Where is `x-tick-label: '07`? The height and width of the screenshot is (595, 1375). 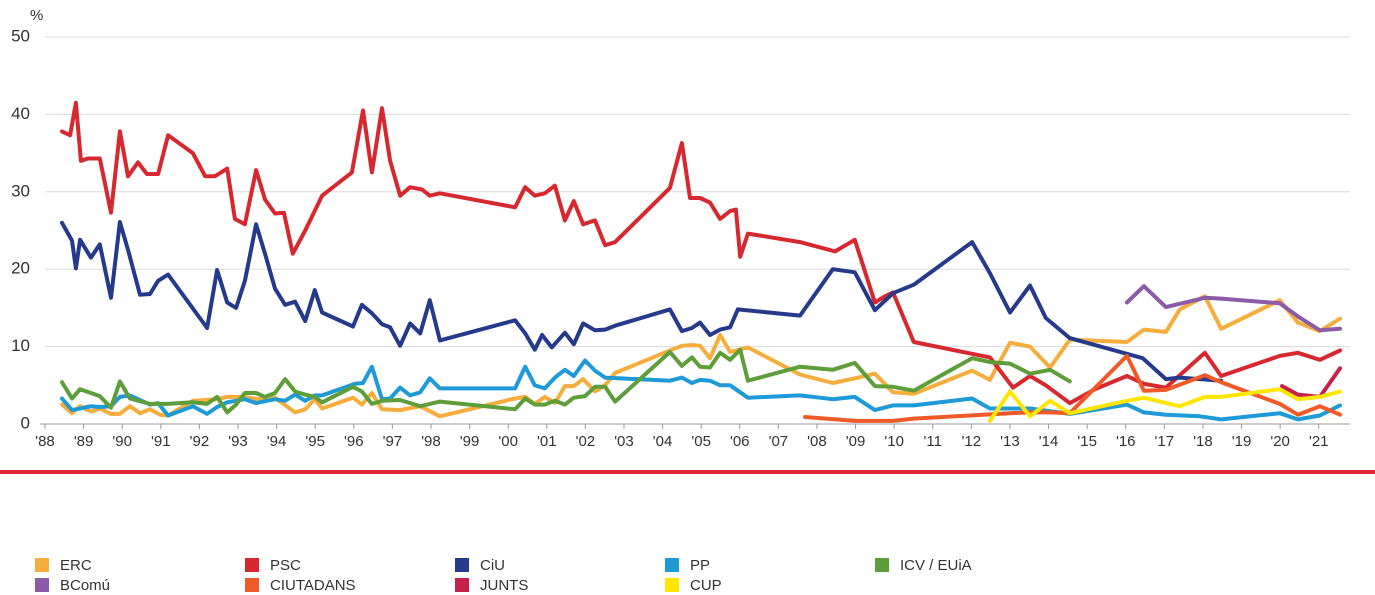
x-tick-label: '07 is located at coordinates (779, 441).